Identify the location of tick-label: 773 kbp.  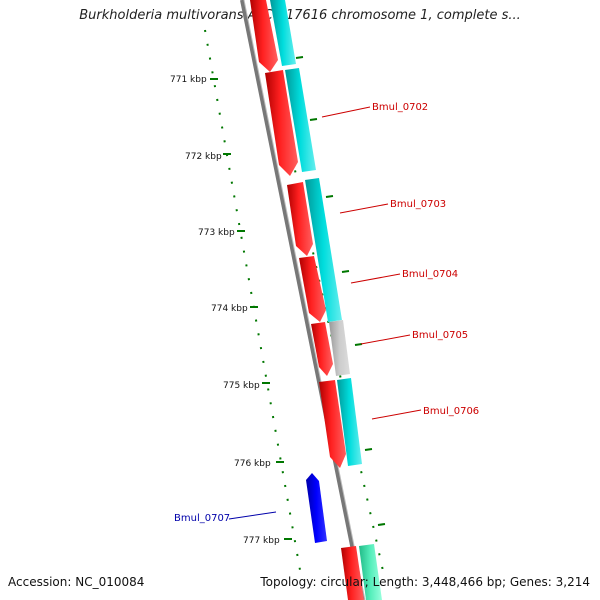
(216, 233).